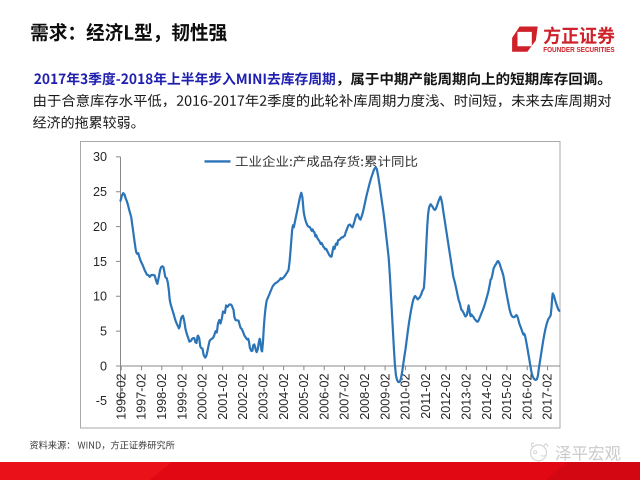 The height and width of the screenshot is (480, 640). What do you see at coordinates (345, 397) in the screenshot?
I see `svg-text: 2007-02` at bounding box center [345, 397].